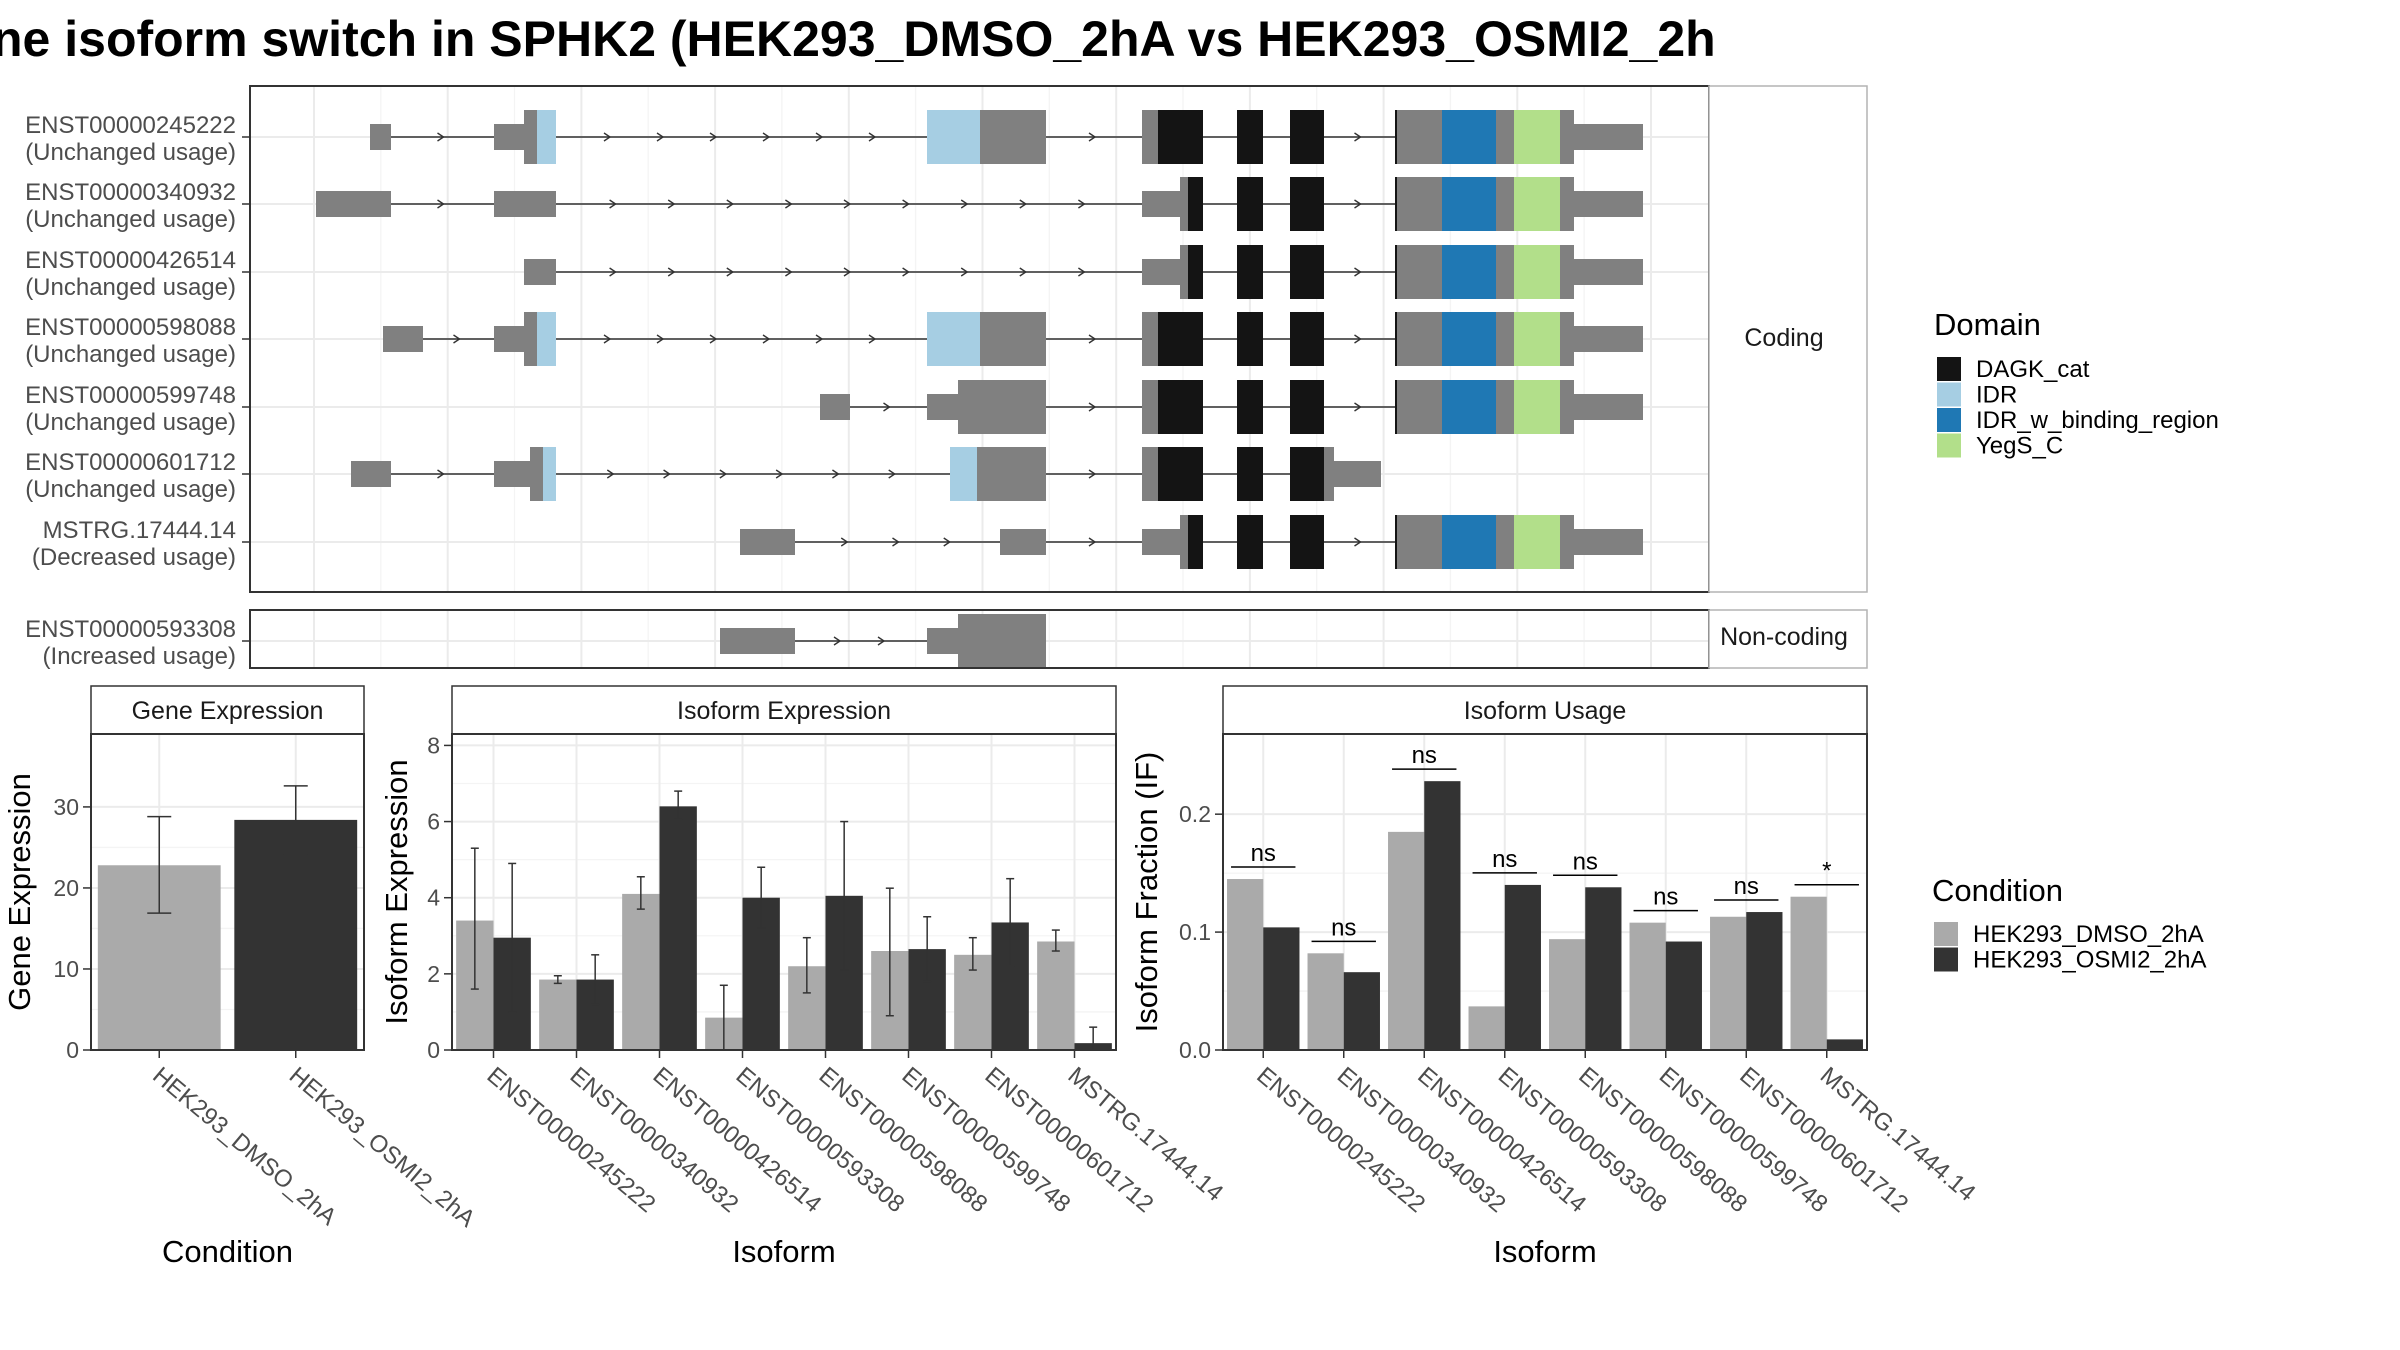 Image resolution: width=2400 pixels, height=1350 pixels. I want to click on coding-strip, so click(1788, 339).